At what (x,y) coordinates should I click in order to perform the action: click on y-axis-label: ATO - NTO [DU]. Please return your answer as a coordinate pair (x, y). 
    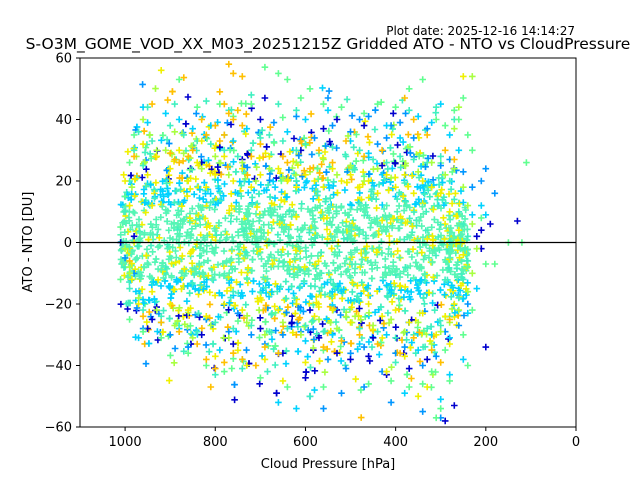
    Looking at the image, I should click on (28, 242).